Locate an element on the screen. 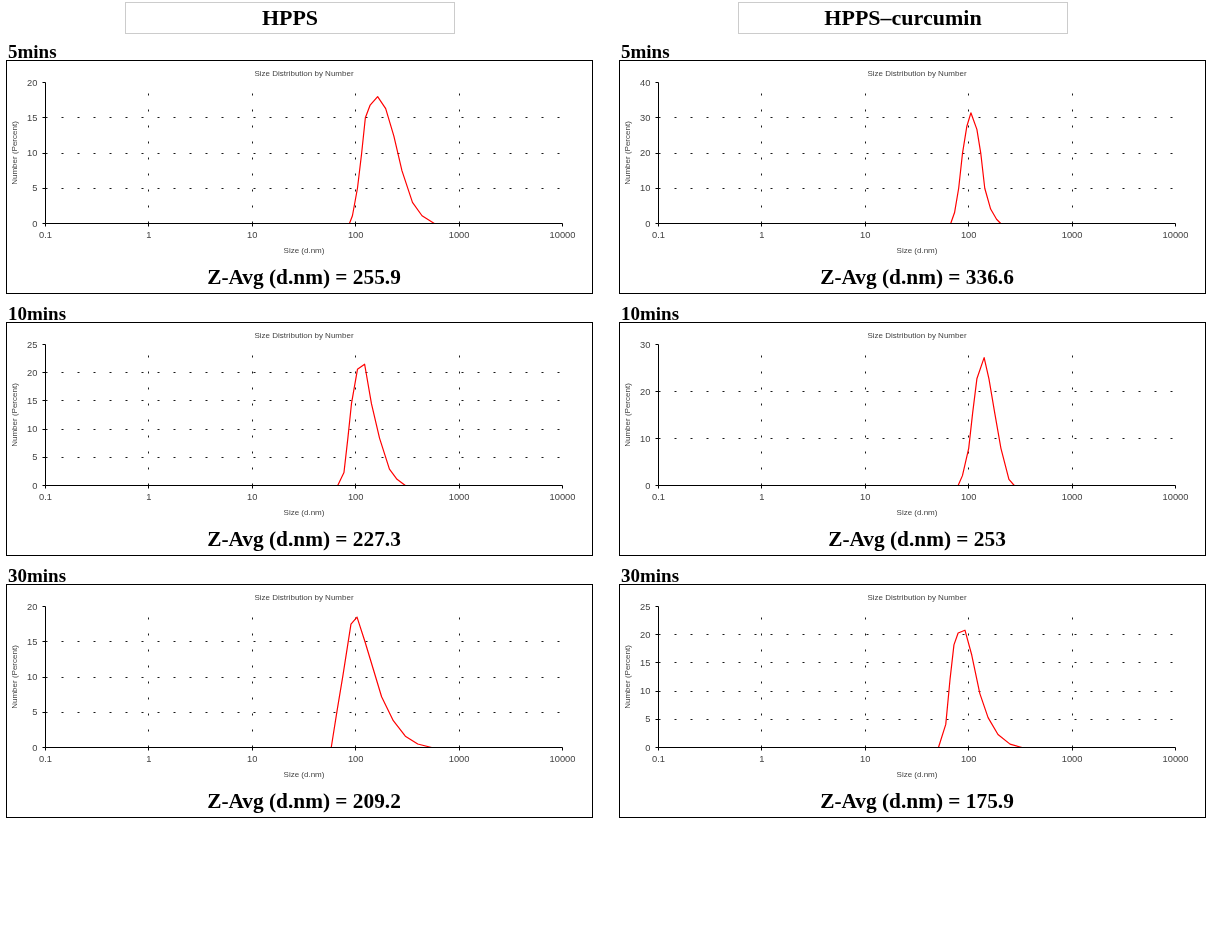 The height and width of the screenshot is (938, 1217). y-tick-label: 40 is located at coordinates (645, 82).